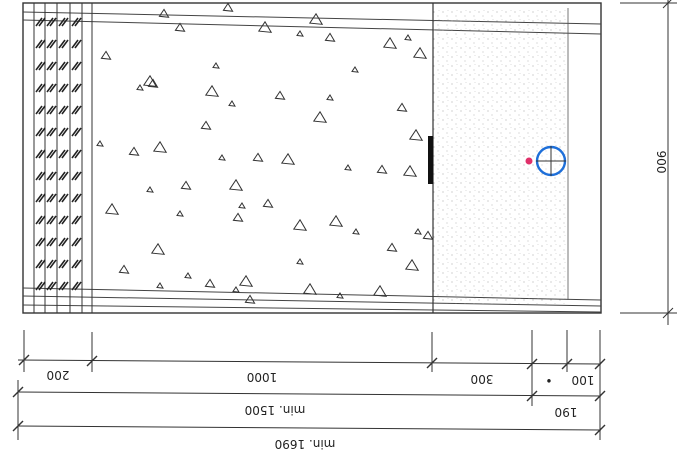 The width and height of the screenshot is (677, 450). Describe the element at coordinates (305, 443) in the screenshot. I see `dim-min-1690: min. 1690` at that location.